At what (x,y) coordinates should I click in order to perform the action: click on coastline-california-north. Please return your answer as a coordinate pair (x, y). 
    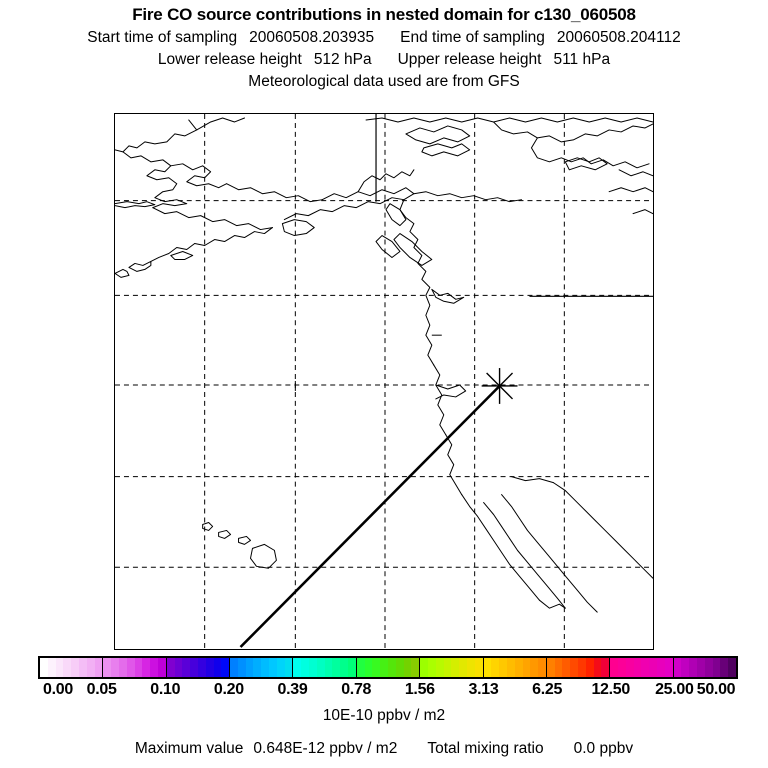
    Looking at the image, I should click on (440, 400).